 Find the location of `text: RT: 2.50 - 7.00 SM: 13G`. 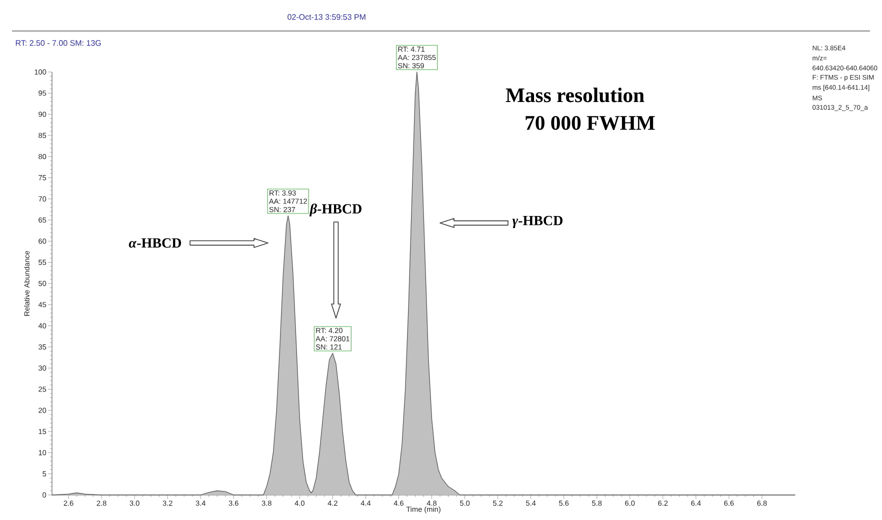

text: RT: 2.50 - 7.00 SM: 13G is located at coordinates (58, 43).